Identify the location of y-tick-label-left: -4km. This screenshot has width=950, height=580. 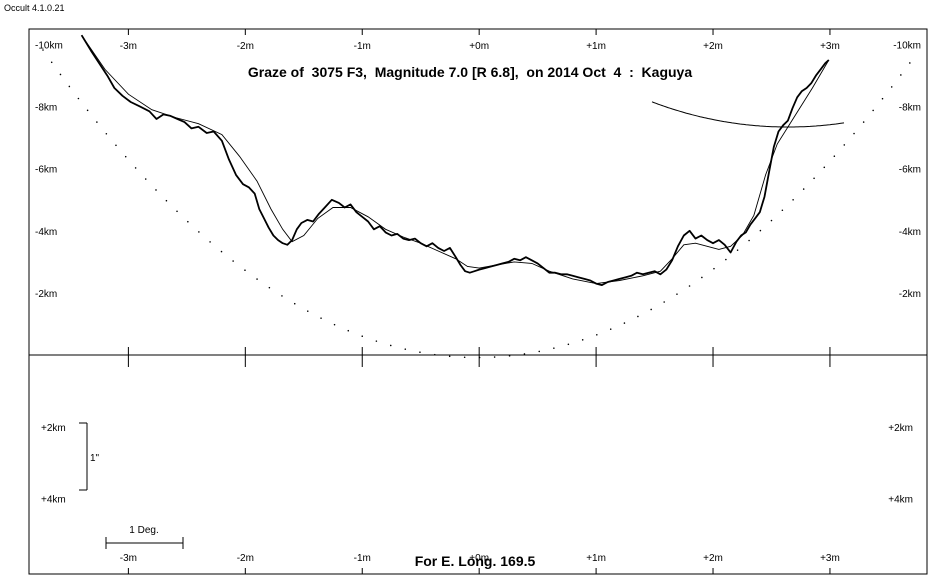
(46, 232).